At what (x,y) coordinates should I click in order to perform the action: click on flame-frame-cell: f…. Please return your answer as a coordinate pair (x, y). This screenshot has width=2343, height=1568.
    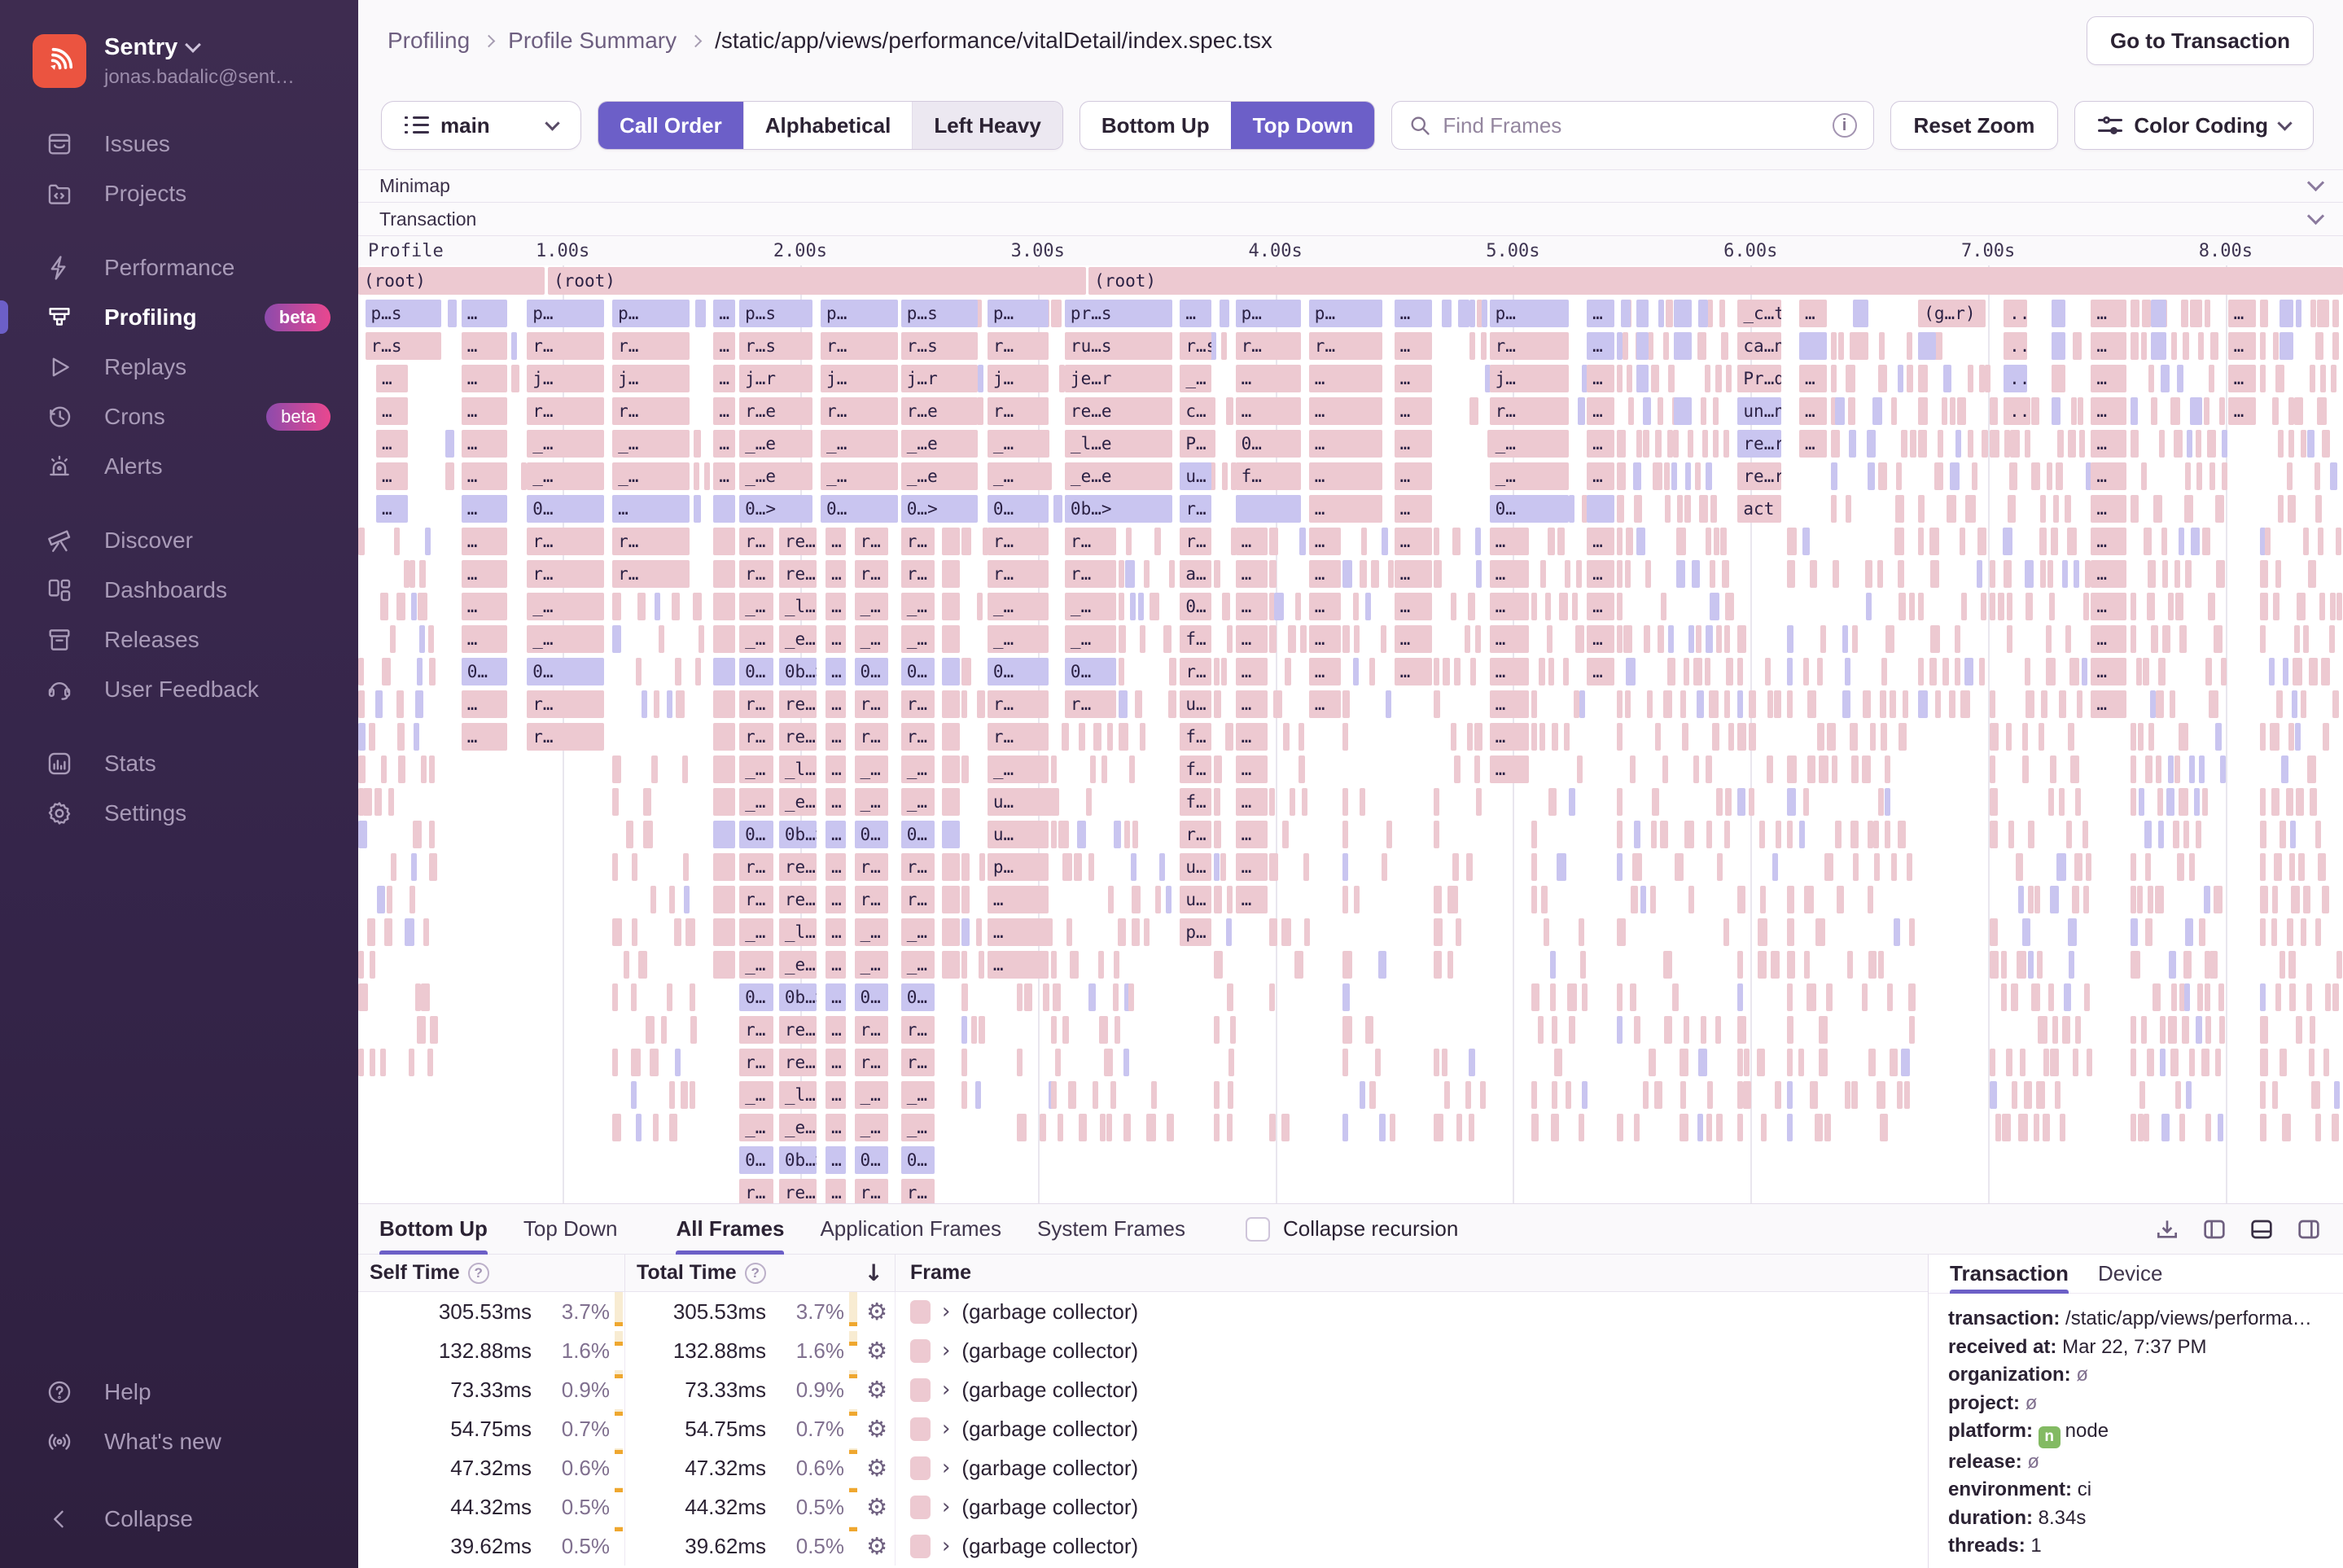
    Looking at the image, I should click on (1196, 802).